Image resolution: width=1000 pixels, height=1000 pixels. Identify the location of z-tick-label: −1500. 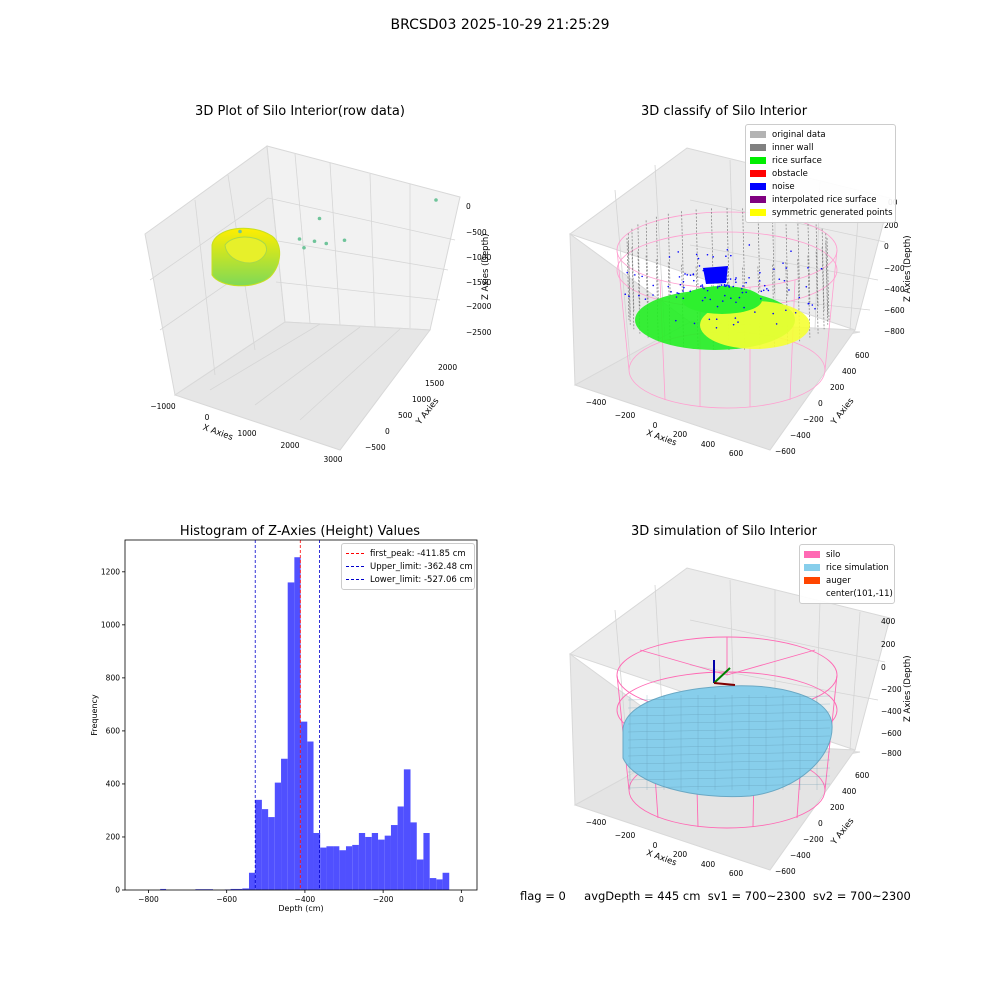
(479, 282).